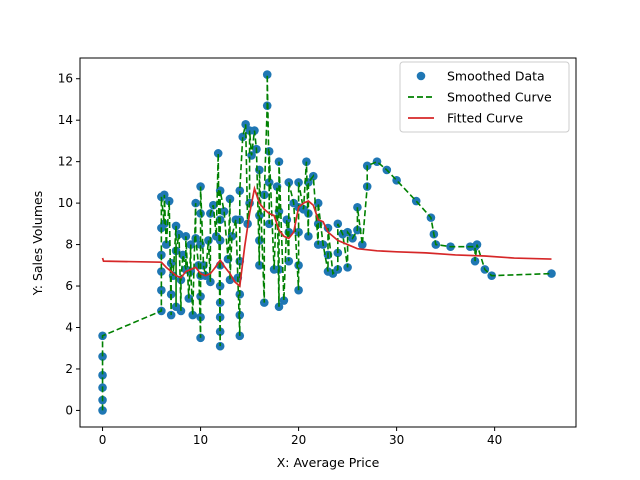 This screenshot has width=640, height=480. I want to click on legend-entry-smoothed-curve: Smoothed Curve, so click(499, 97).